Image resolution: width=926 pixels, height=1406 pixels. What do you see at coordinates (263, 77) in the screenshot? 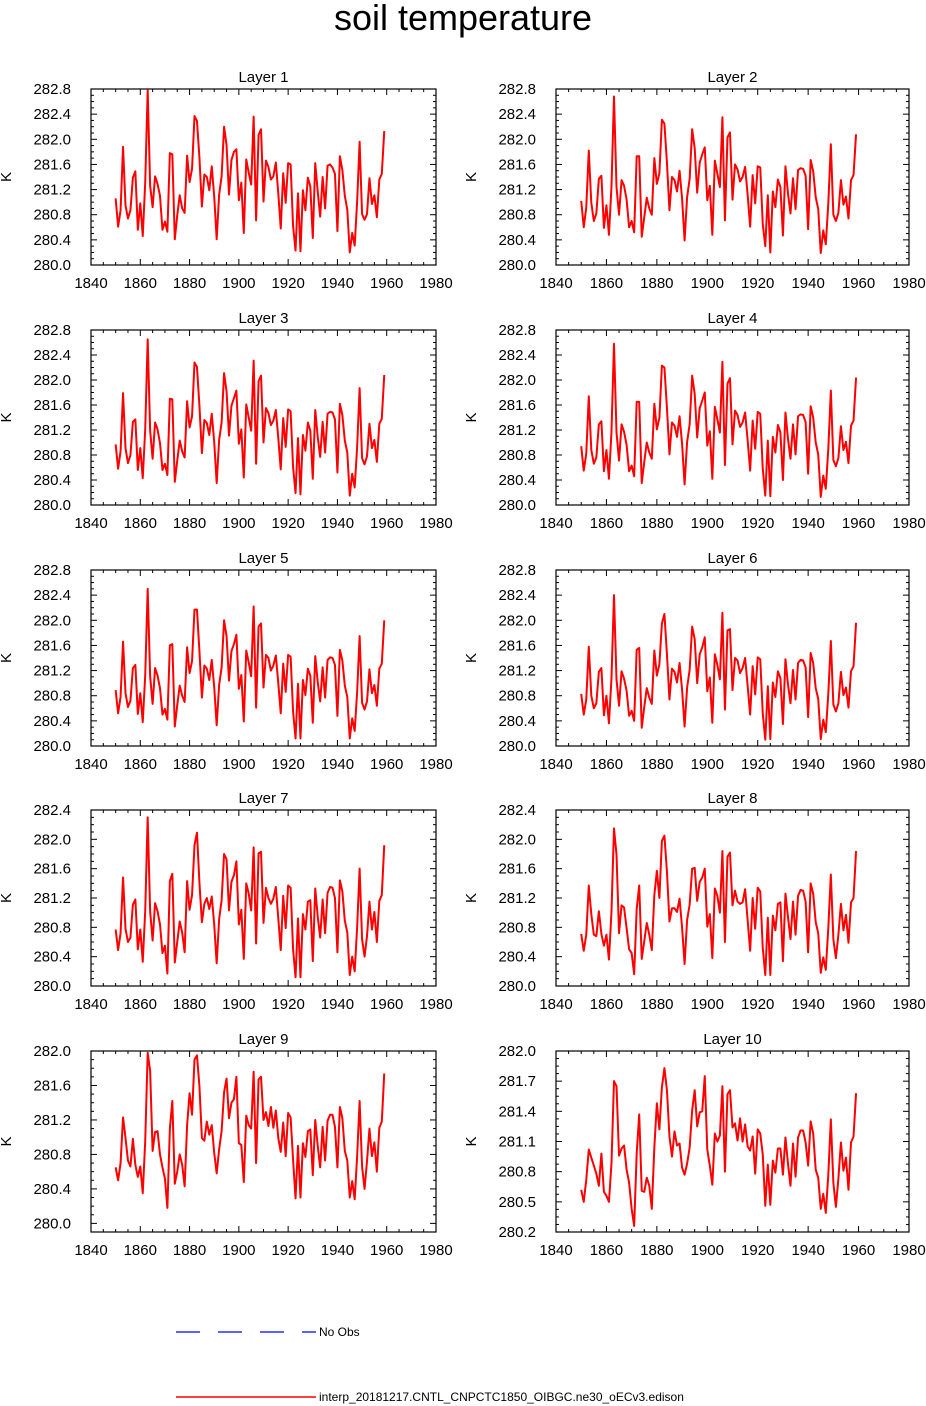
I see `chart-title-layer-1: Layer 1` at bounding box center [263, 77].